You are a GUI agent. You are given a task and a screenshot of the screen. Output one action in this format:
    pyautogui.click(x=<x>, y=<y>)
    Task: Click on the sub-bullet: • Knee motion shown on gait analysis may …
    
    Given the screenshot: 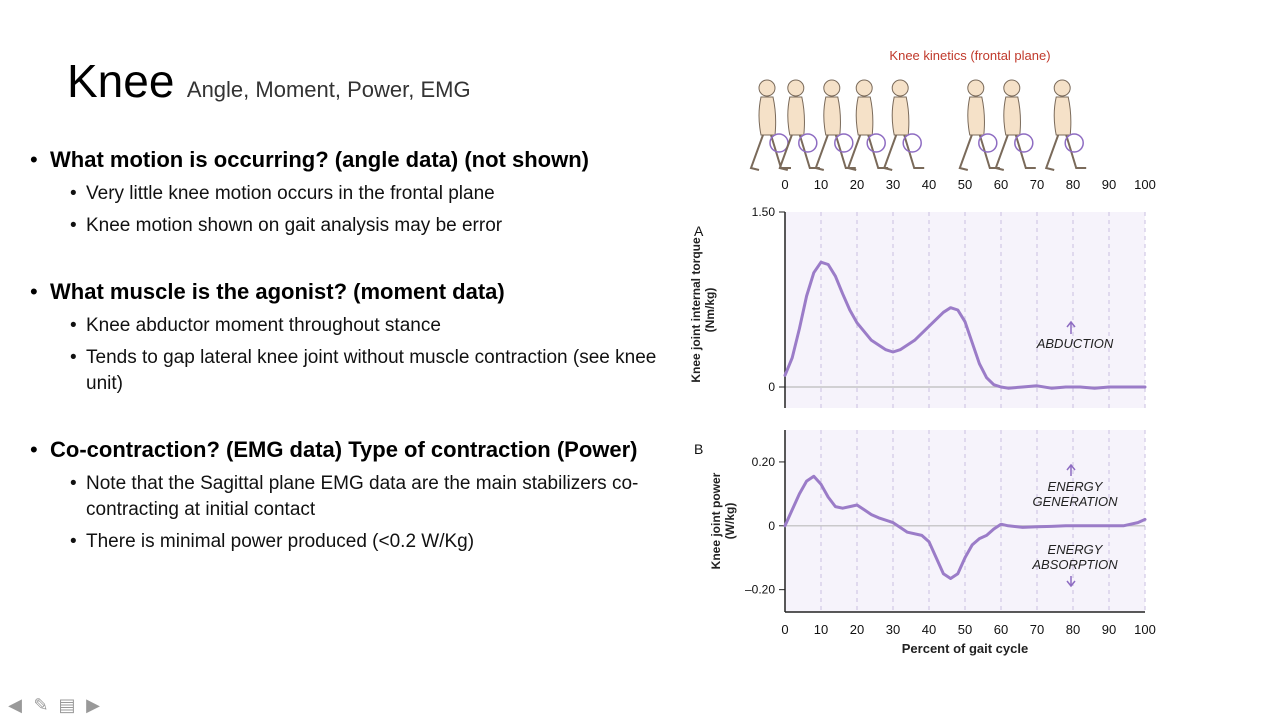 What is the action you would take?
    pyautogui.click(x=286, y=225)
    